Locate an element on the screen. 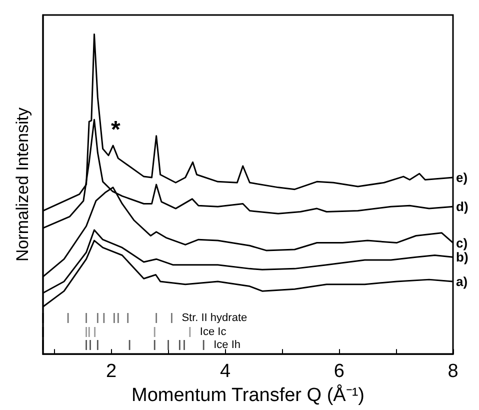 Image resolution: width=479 pixels, height=410 pixels. y-axis-title: Normalized Intensity is located at coordinates (22, 184).